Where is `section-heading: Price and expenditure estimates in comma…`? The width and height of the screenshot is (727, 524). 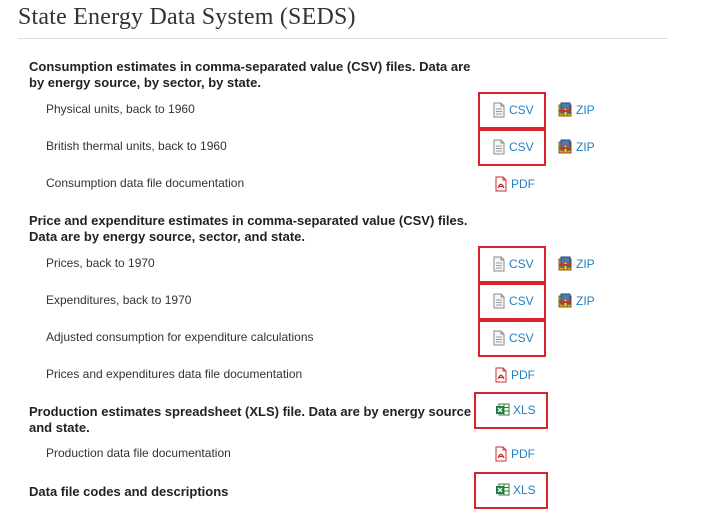
section-heading: Price and expenditure estimates in comma… is located at coordinates (248, 228).